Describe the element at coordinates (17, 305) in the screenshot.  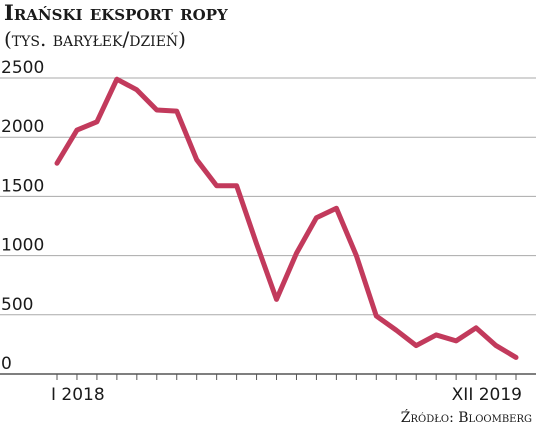
I see `y-tick-label: 500` at that location.